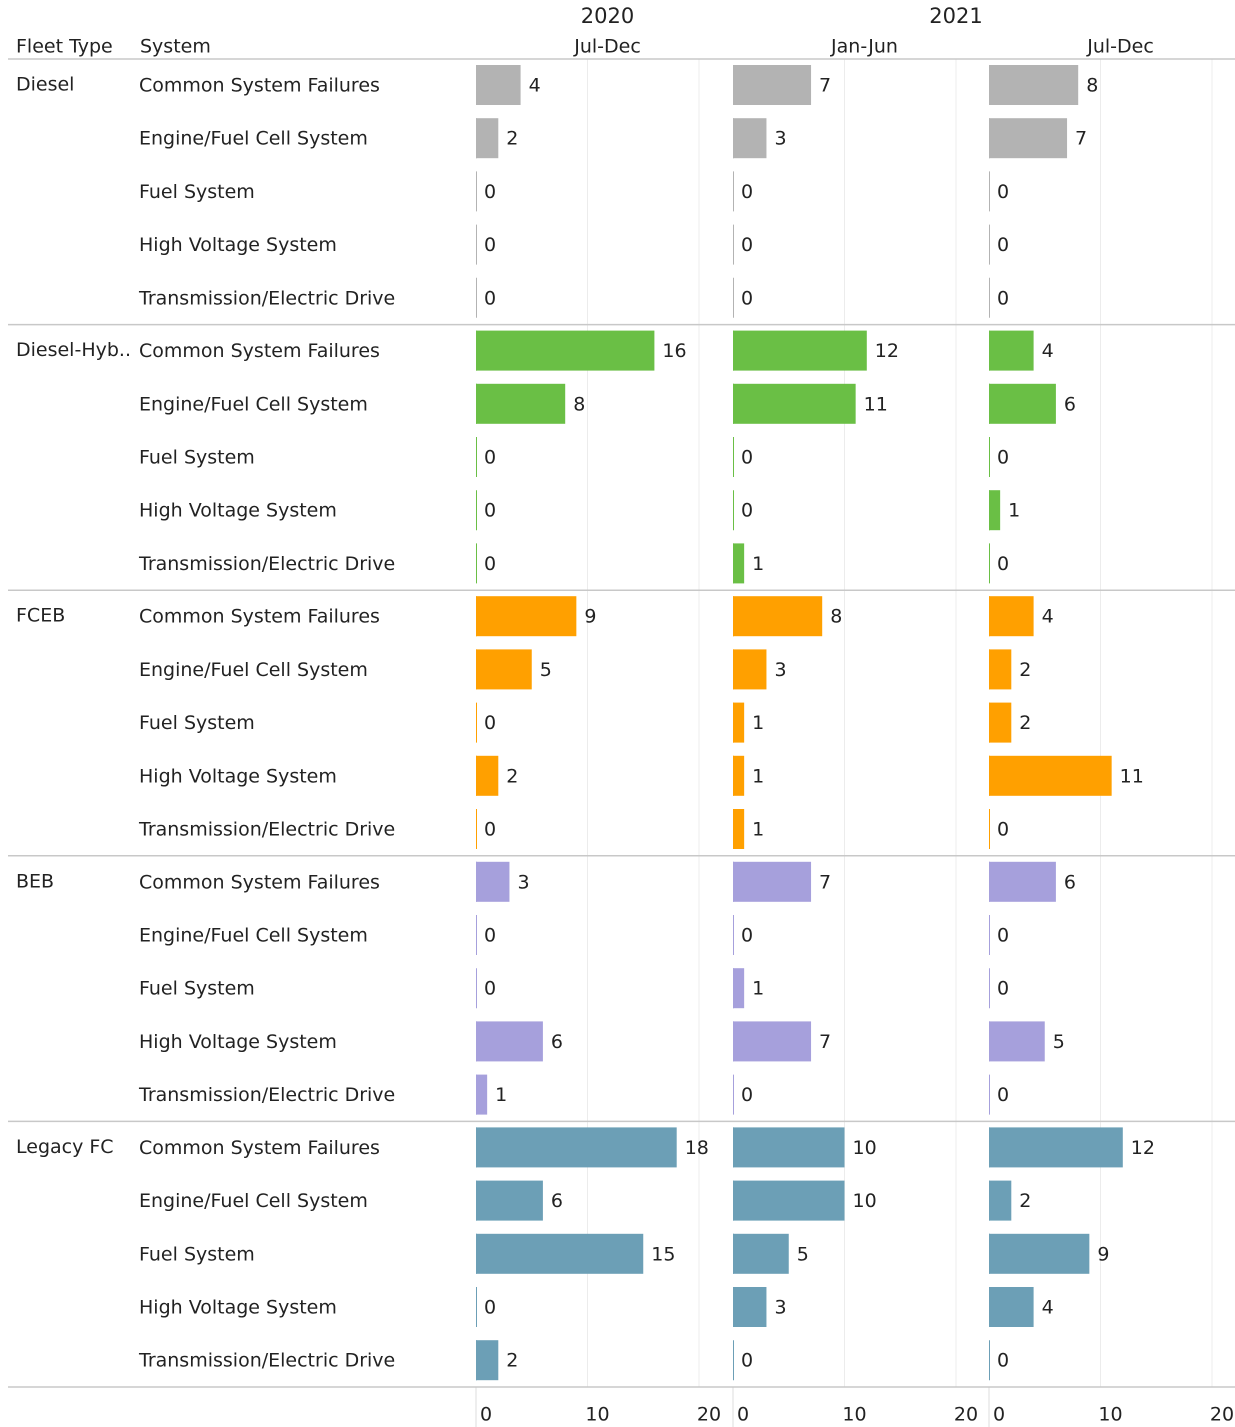 The image size is (1235, 1427). What do you see at coordinates (697, 1148) in the screenshot?
I see `value-label: 18` at bounding box center [697, 1148].